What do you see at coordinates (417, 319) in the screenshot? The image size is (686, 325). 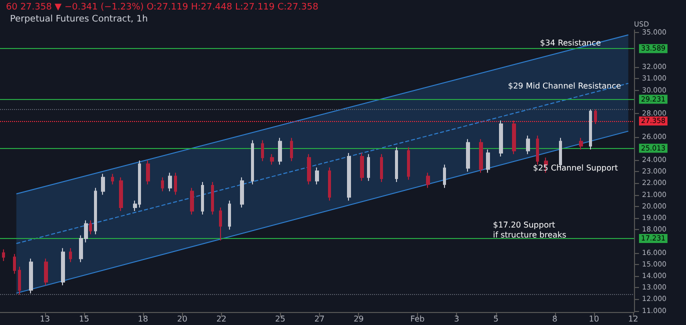 I see `x-tick-label: Feb` at bounding box center [417, 319].